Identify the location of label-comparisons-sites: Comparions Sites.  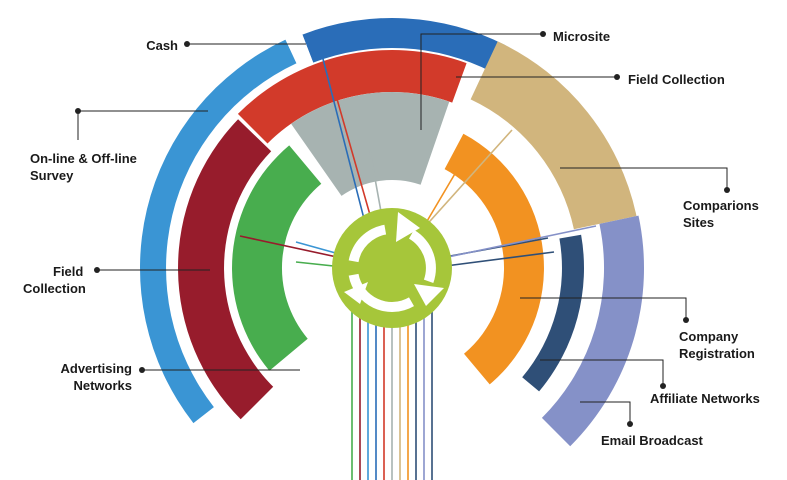
(721, 214).